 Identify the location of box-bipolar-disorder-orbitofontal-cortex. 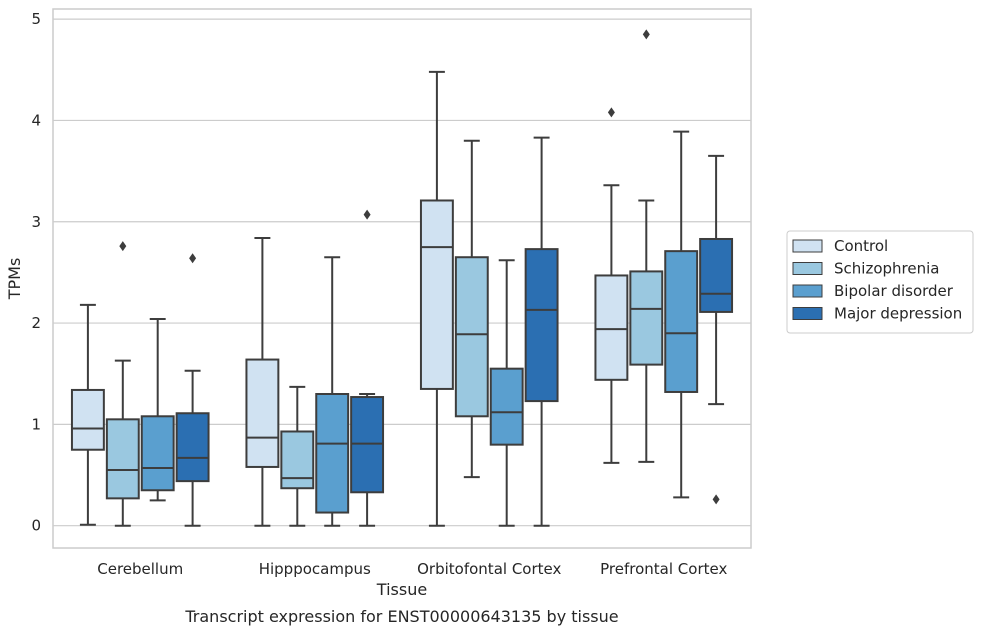
(506, 393).